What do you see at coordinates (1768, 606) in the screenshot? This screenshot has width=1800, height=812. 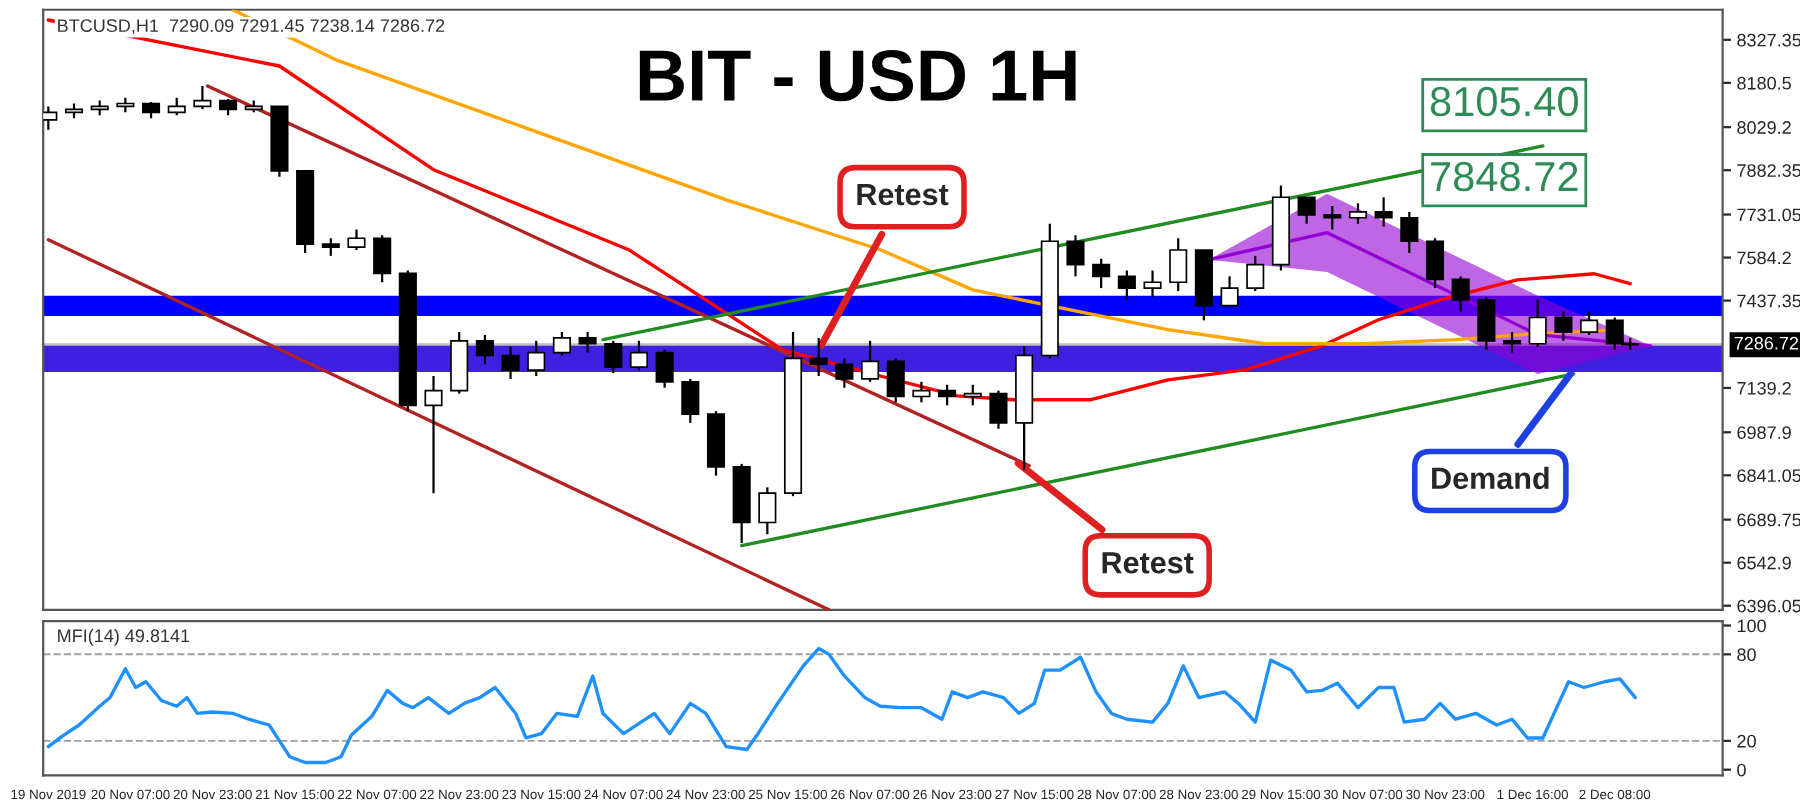 I see `y-tick-label: 6396.05` at bounding box center [1768, 606].